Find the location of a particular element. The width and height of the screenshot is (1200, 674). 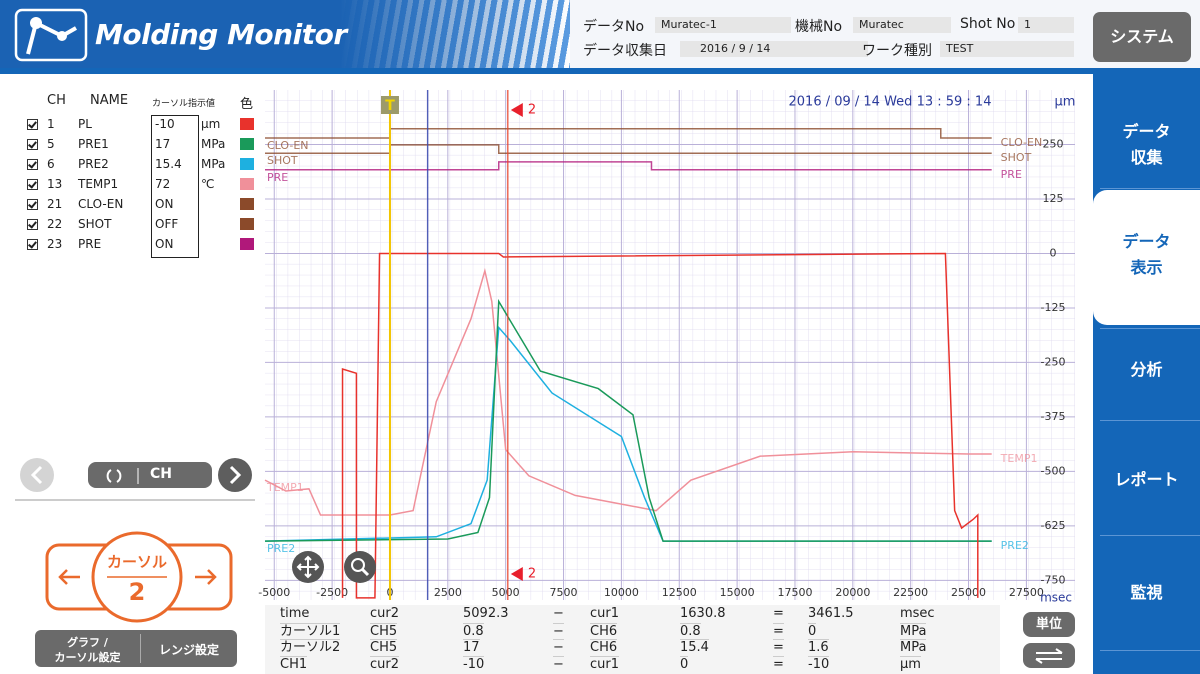

settings-buttons is located at coordinates (136, 648).